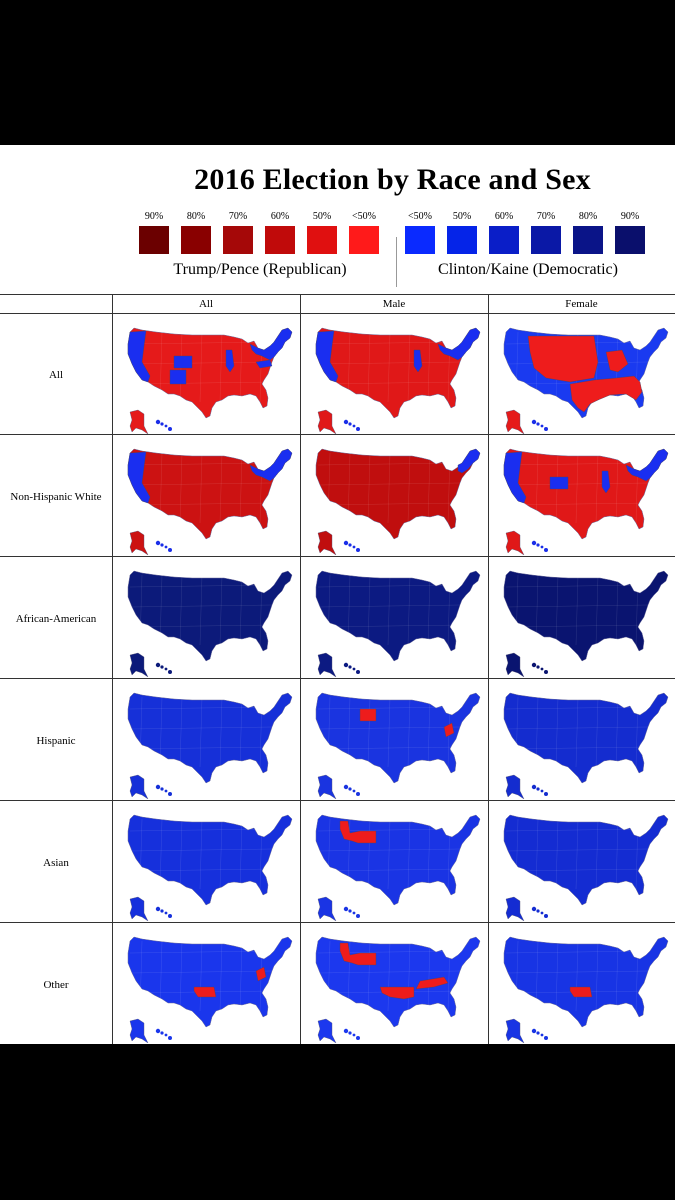  Describe the element at coordinates (238, 232) in the screenshot. I see `legend-swatch-republican-2: 70%` at that location.